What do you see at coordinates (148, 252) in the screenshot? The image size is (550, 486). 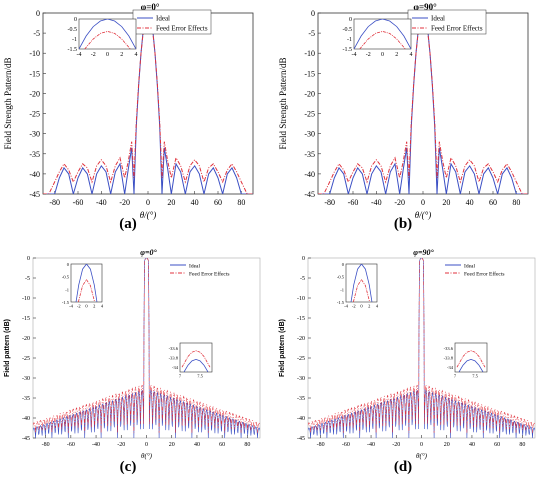 I see `chart-title: φ=0°` at bounding box center [148, 252].